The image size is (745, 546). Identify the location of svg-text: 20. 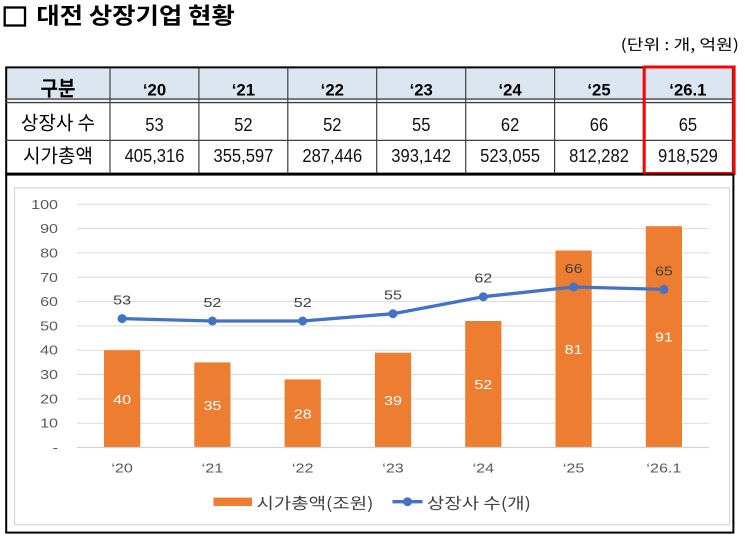
(49, 400).